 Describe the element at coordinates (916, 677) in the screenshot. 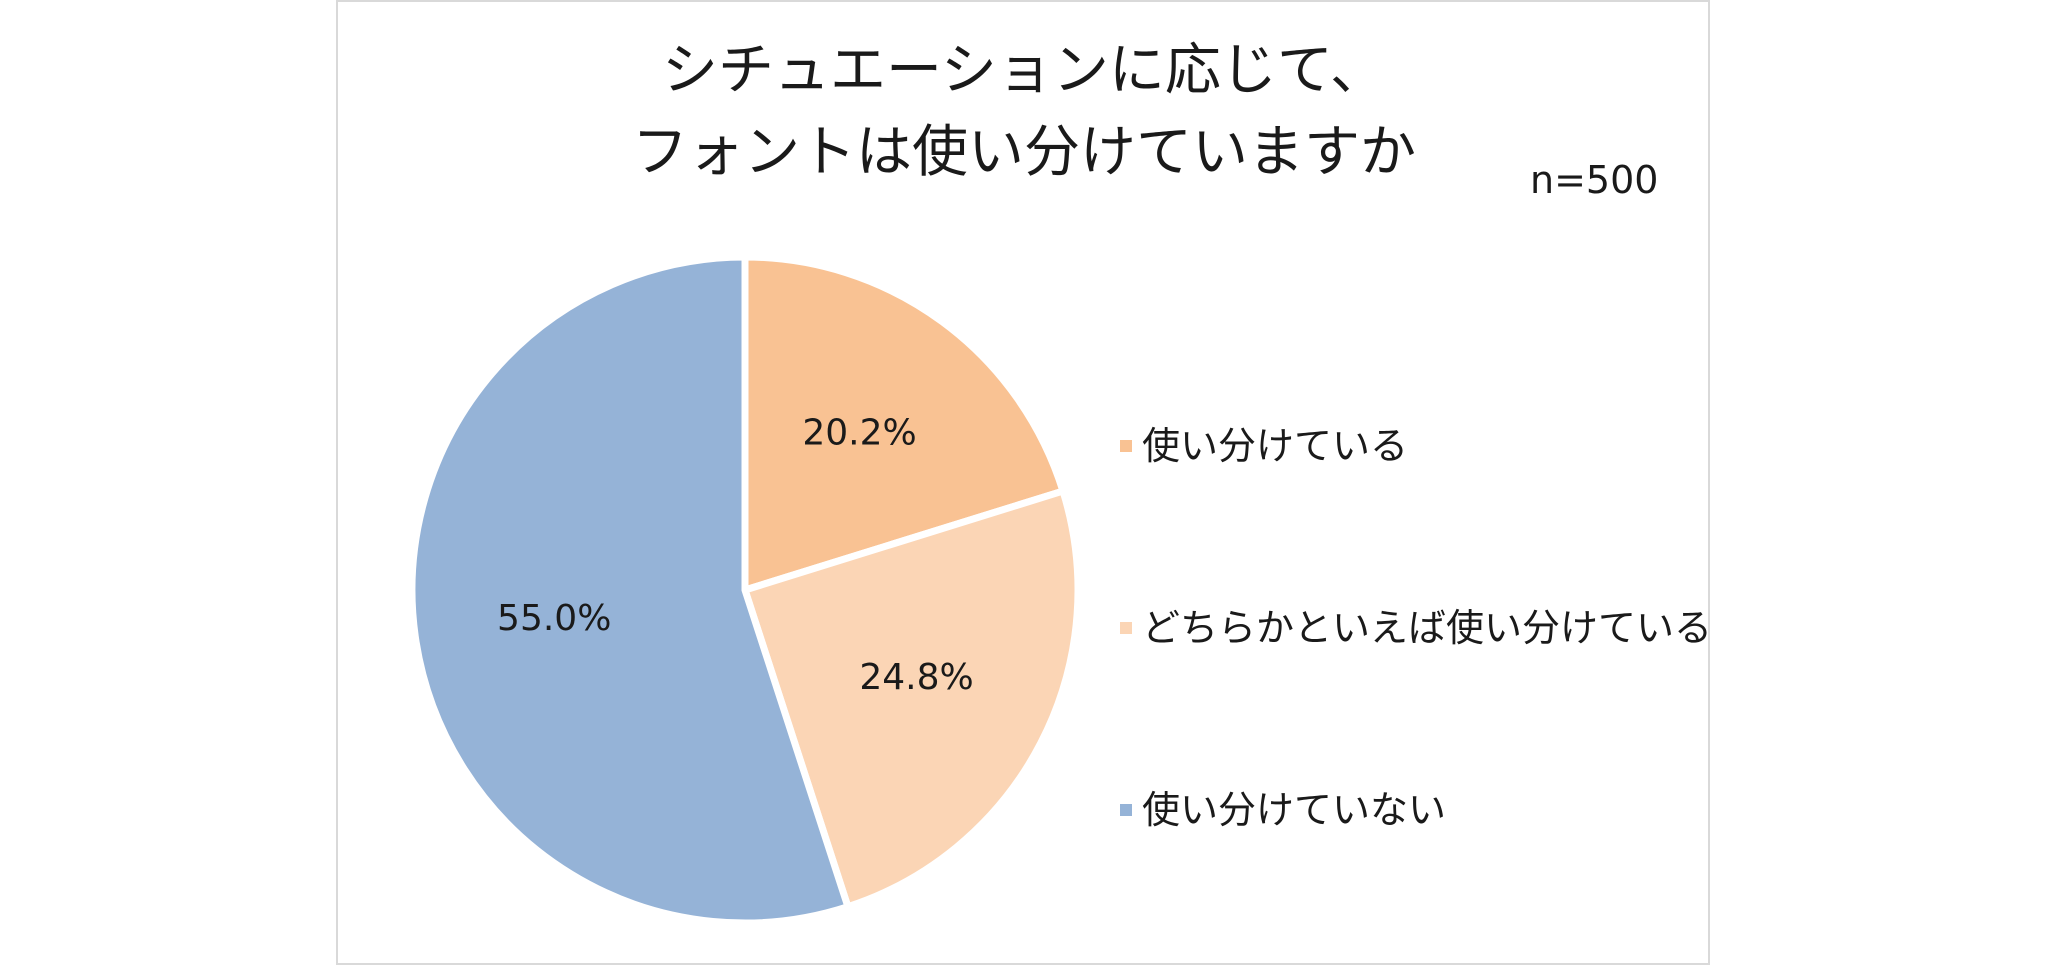

I see `pie-slice-label-1: 24.8%` at that location.